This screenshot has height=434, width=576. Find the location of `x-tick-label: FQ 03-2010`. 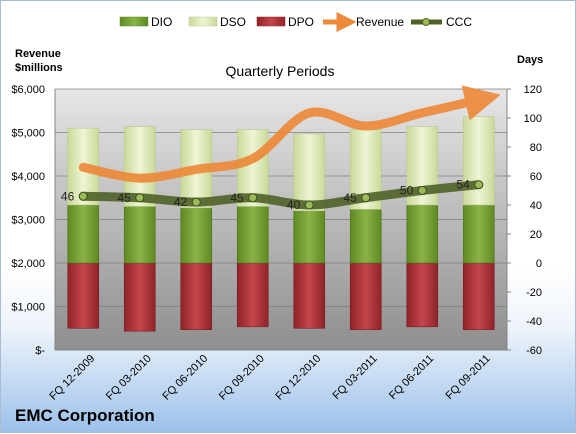

x-tick-label: FQ 03-2010 is located at coordinates (129, 378).